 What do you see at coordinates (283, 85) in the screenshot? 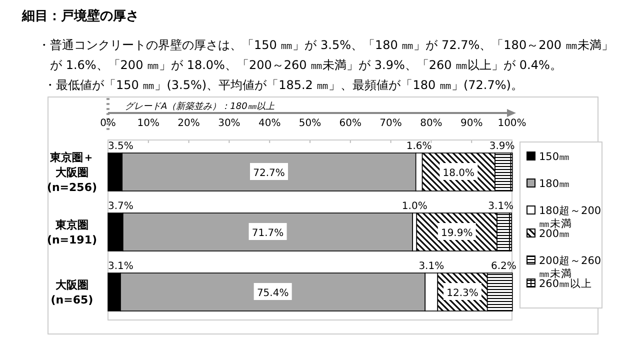
I see `text: ・最低値が「150 ㎜」(3.5%)、平均値が「185.2 ㎜」、最頻値が「180 ㎜」(72.7%)。` at bounding box center [283, 85].